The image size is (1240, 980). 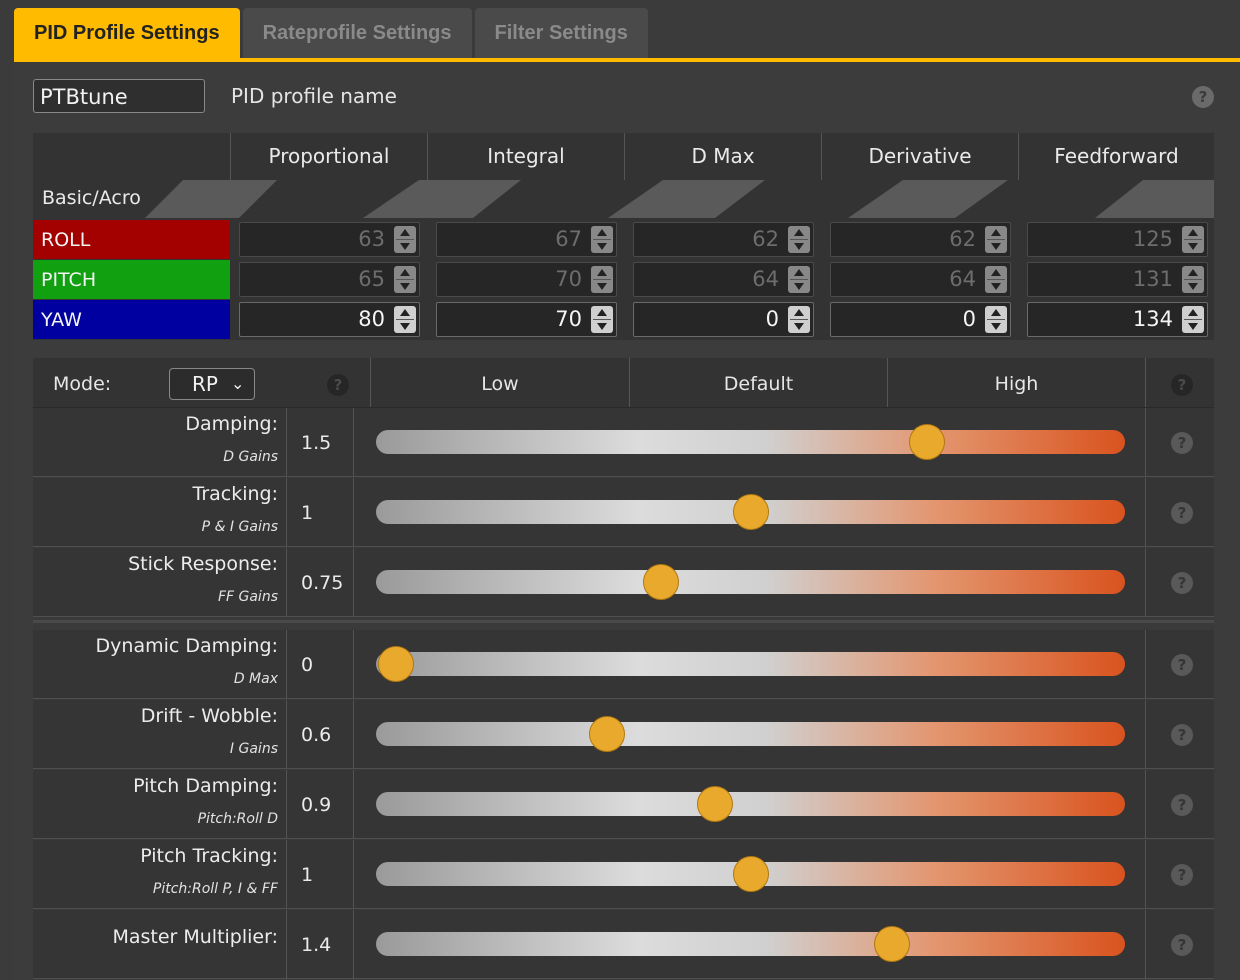 What do you see at coordinates (329, 319) in the screenshot?
I see `yaw-proportional-input: 80` at bounding box center [329, 319].